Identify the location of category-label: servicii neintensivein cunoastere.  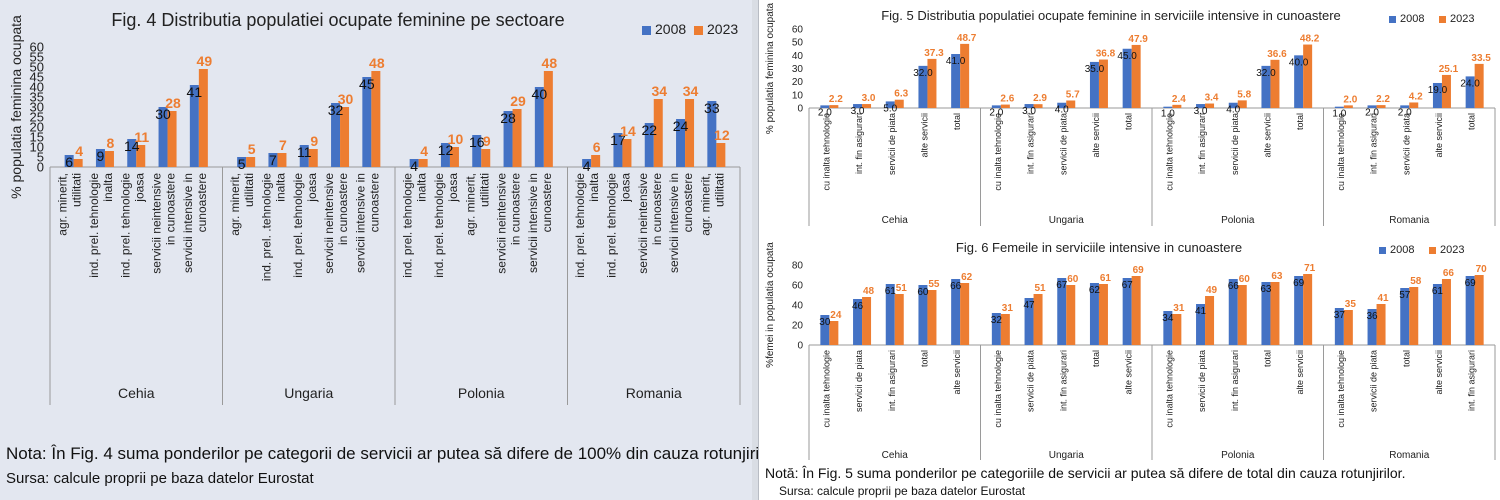
(164, 223).